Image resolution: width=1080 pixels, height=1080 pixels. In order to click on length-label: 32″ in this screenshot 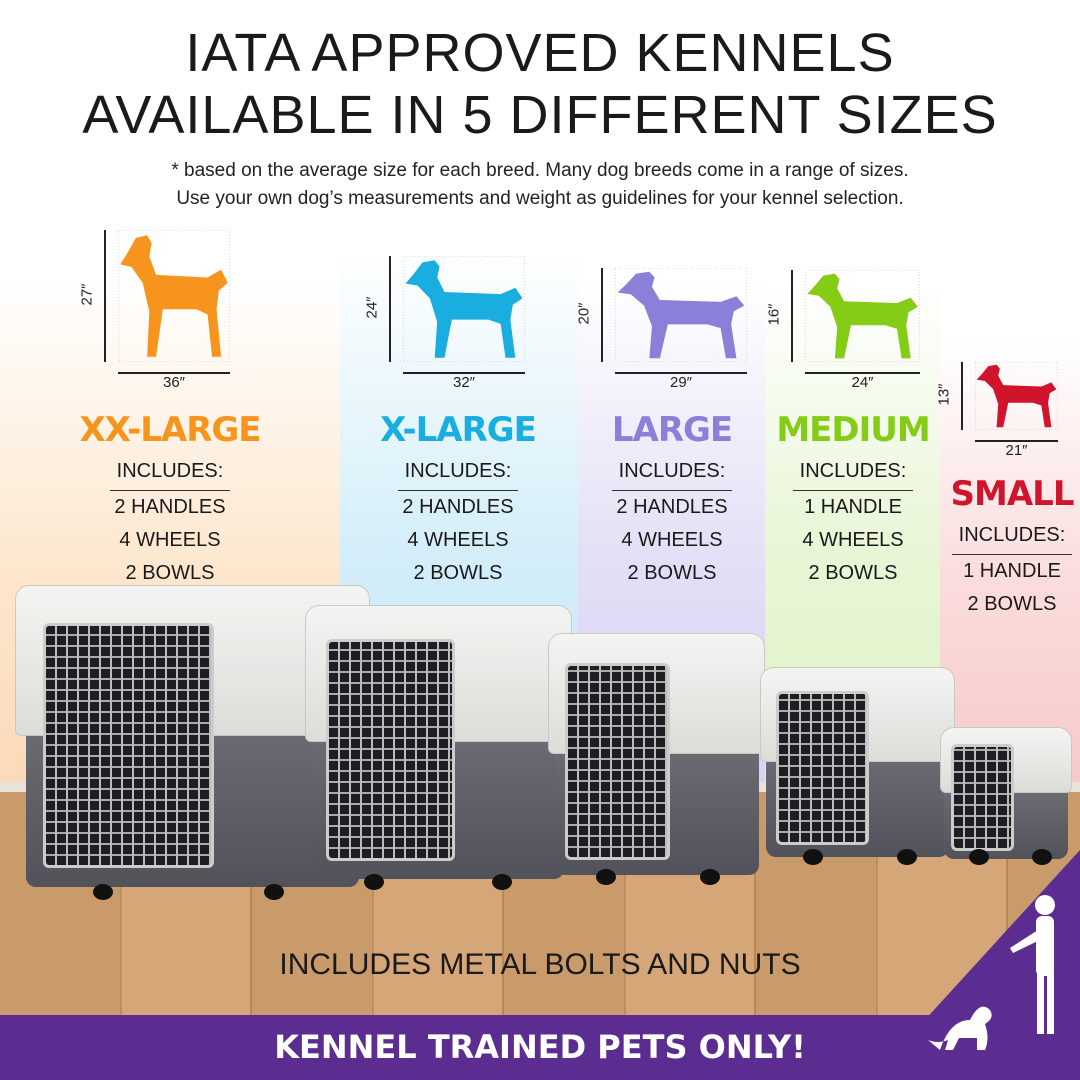, I will do `click(464, 382)`.